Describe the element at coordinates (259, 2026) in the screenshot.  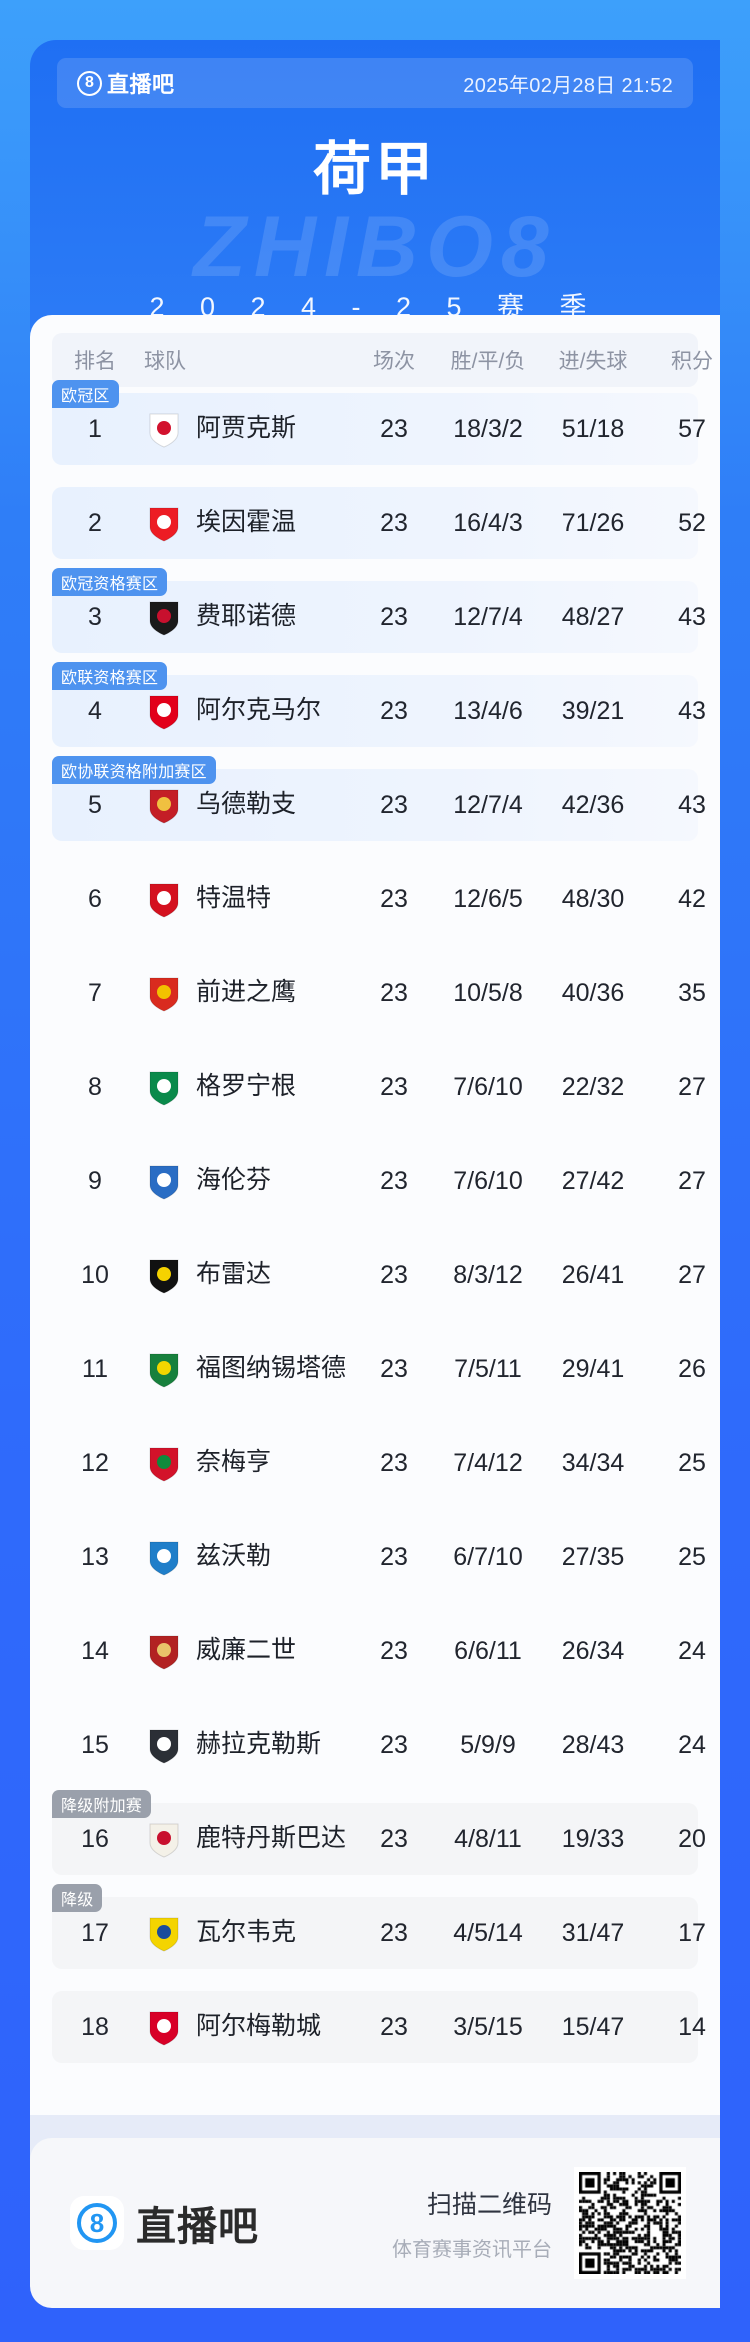
I see `team-name: 阿尔梅勒城` at that location.